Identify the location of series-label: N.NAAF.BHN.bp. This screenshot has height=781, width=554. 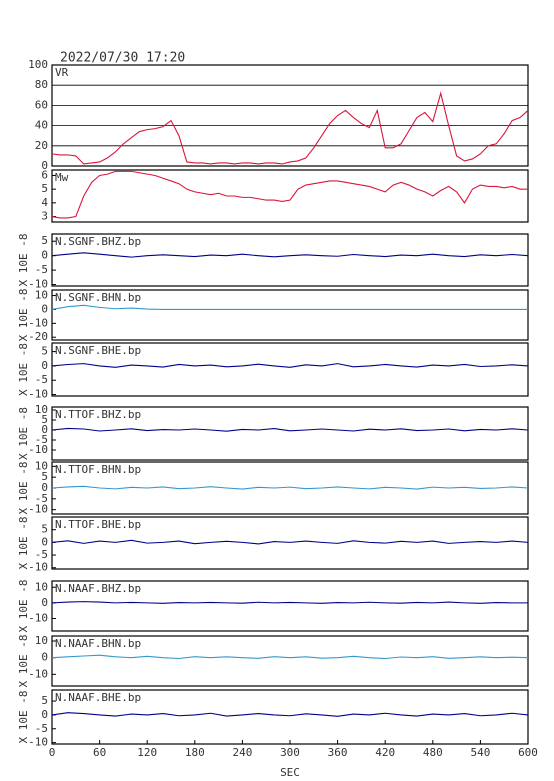
(98, 643).